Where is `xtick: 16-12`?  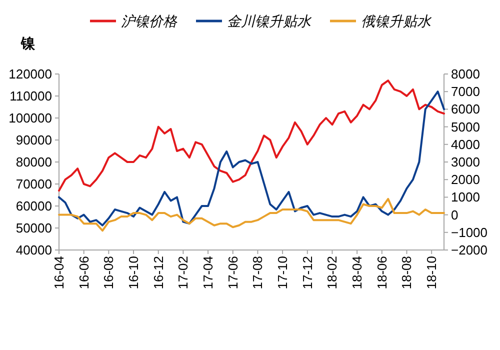
xtick: 16-12 is located at coordinates (158, 273).